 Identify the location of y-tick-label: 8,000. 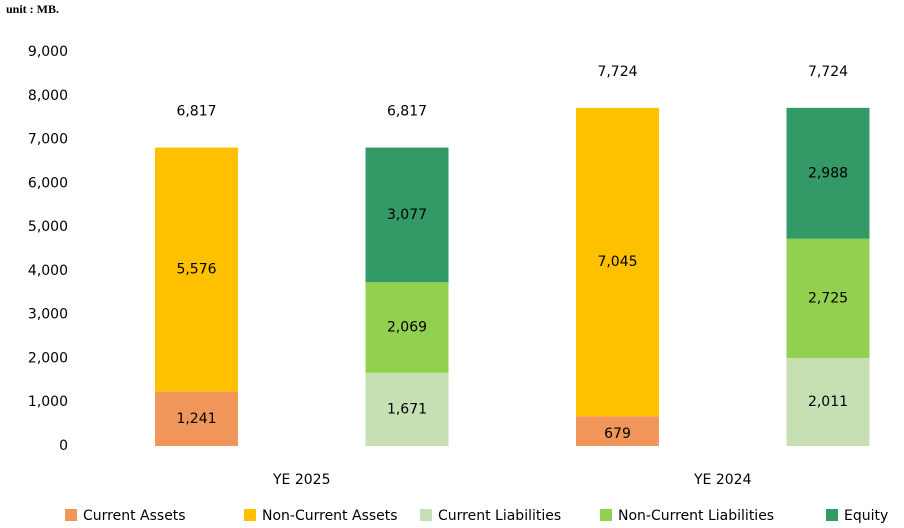
(48, 96).